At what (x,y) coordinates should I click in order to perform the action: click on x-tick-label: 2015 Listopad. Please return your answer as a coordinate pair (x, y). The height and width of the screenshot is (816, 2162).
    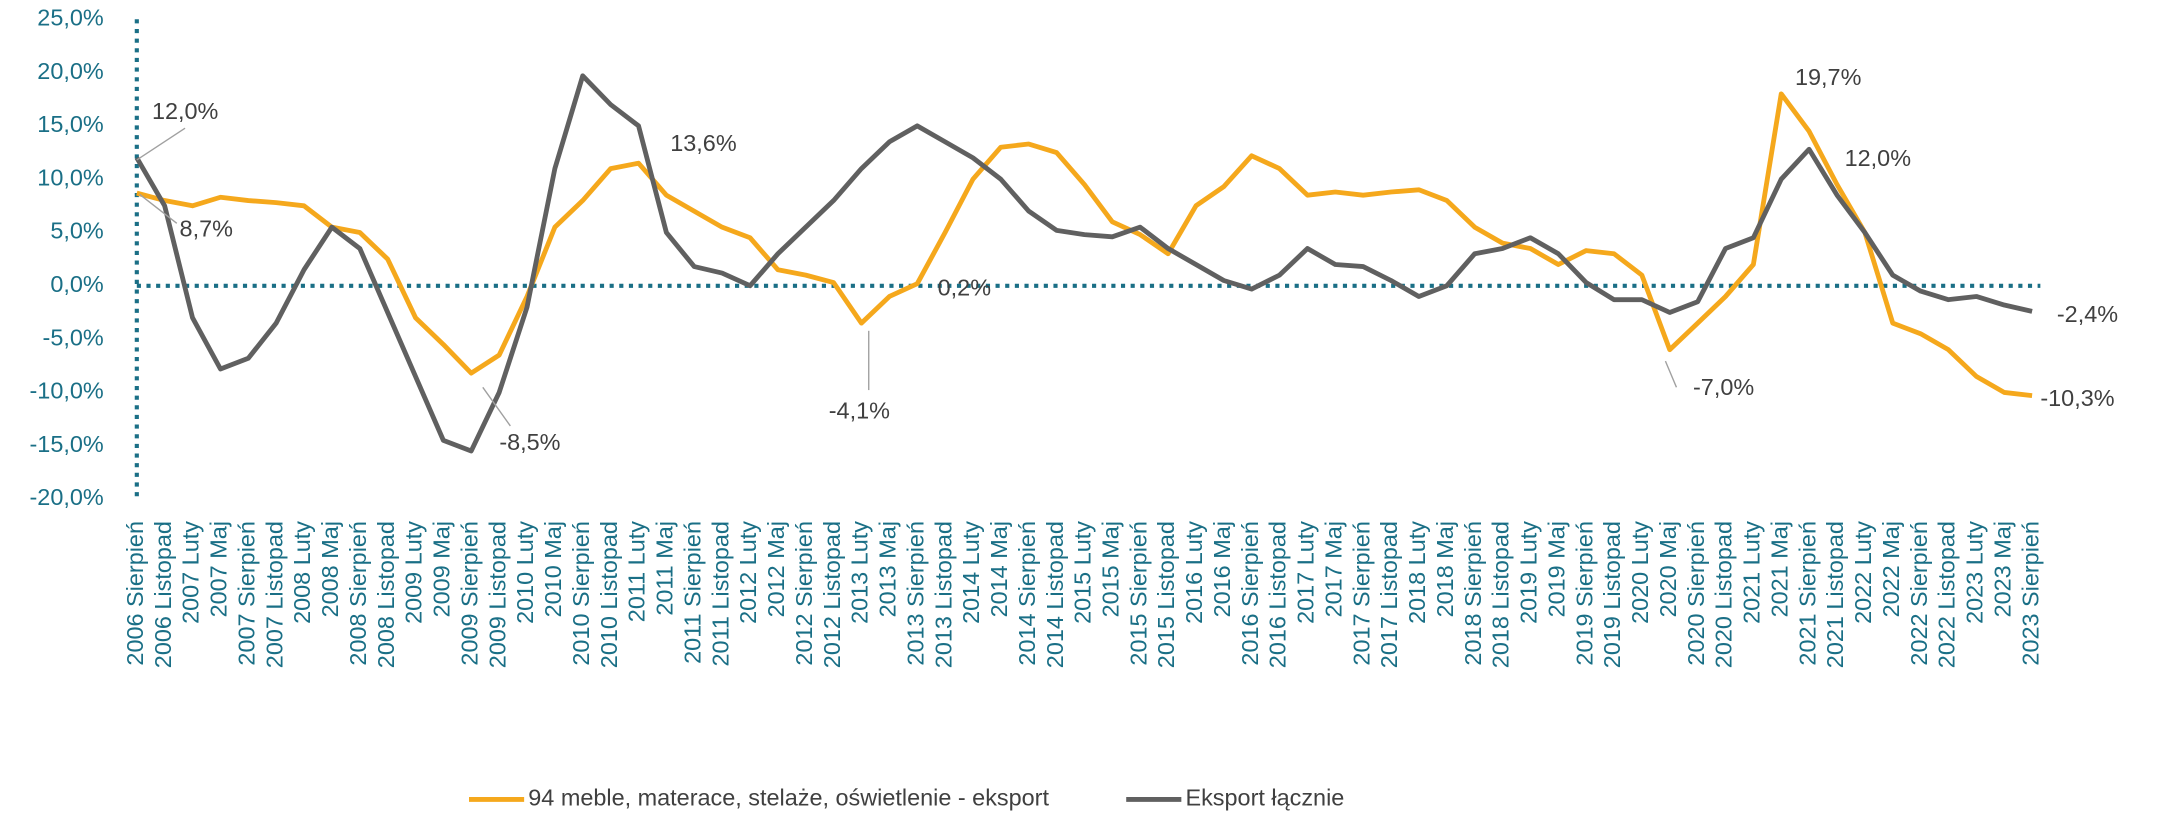
    Looking at the image, I should click on (1166, 594).